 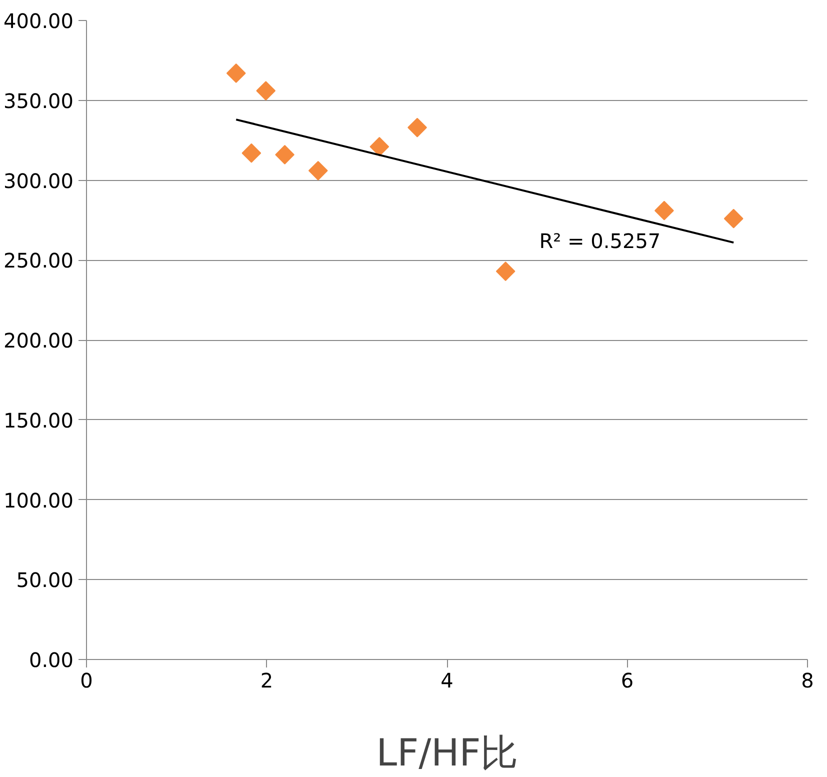 I want to click on y-tick-label: 100.00, so click(x=39, y=500).